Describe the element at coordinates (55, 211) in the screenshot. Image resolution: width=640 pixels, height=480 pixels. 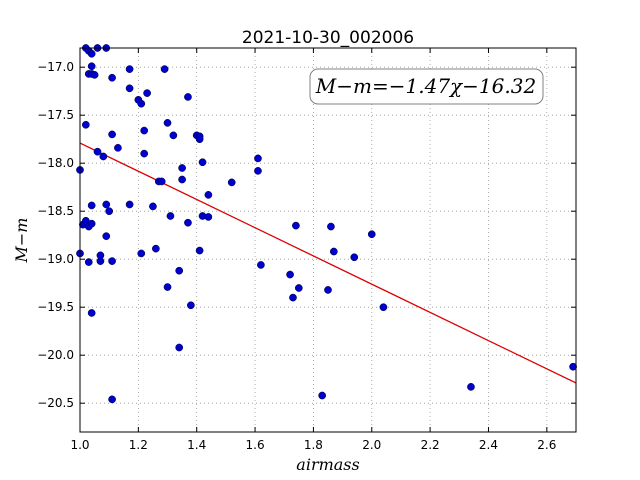
I see `y-tick-label: −18.5` at that location.